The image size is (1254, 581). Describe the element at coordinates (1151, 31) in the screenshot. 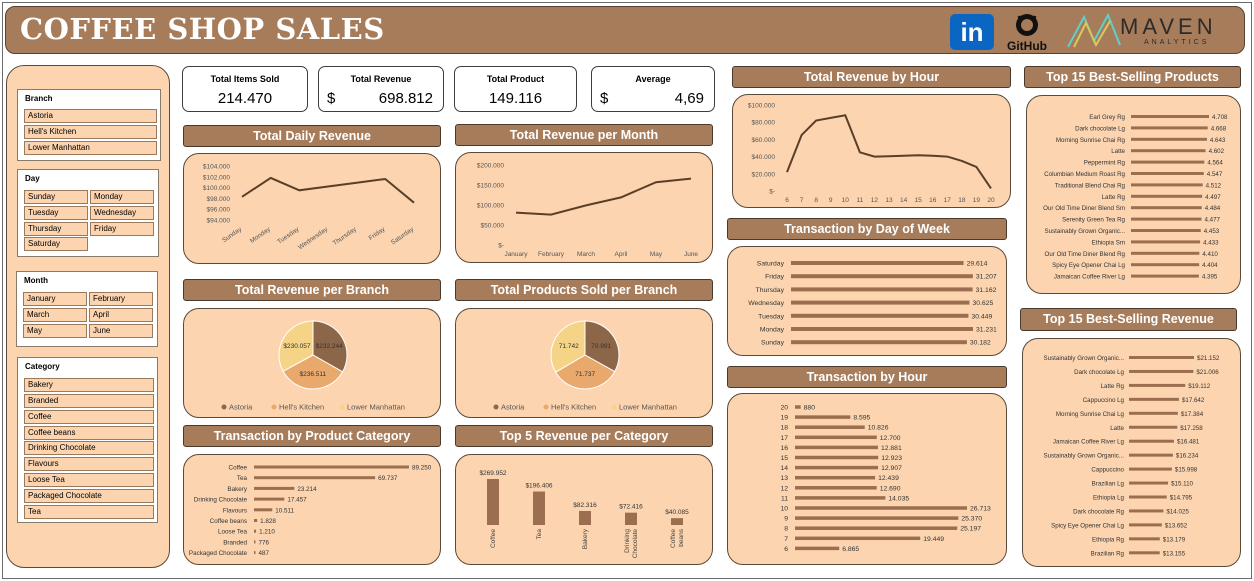

I see `maven-logo: MAVEN ANALYTICS` at that location.